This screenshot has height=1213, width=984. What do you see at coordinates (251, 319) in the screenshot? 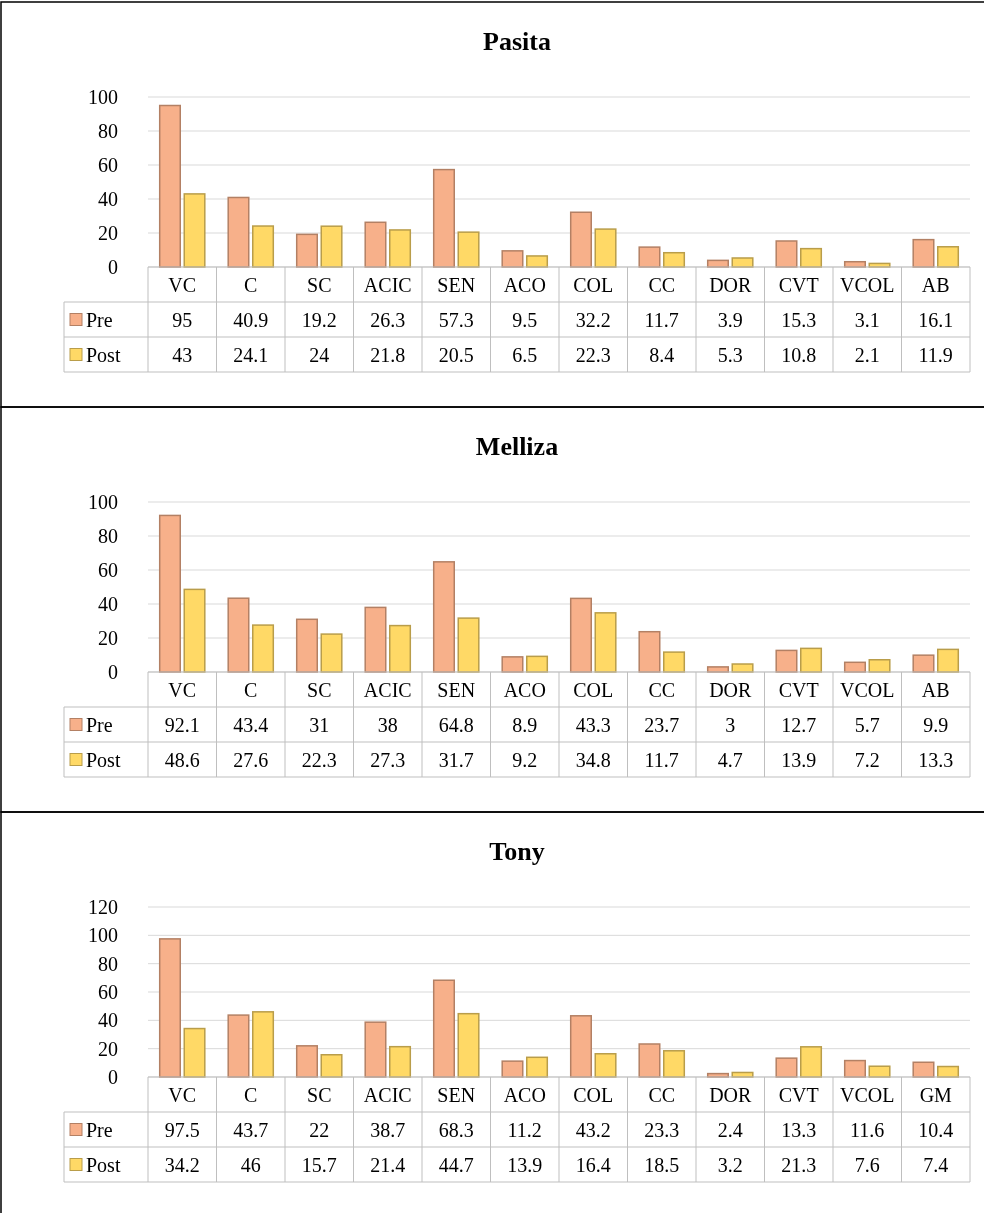
I see `data-label: 40.9` at bounding box center [251, 319].